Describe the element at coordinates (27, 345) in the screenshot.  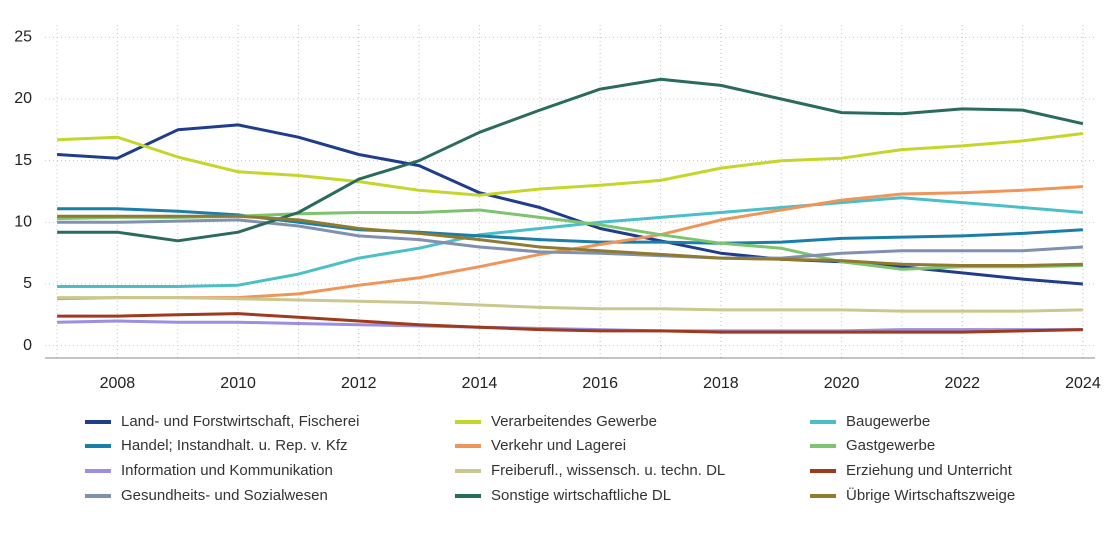
I see `y-tick-label: 0` at that location.